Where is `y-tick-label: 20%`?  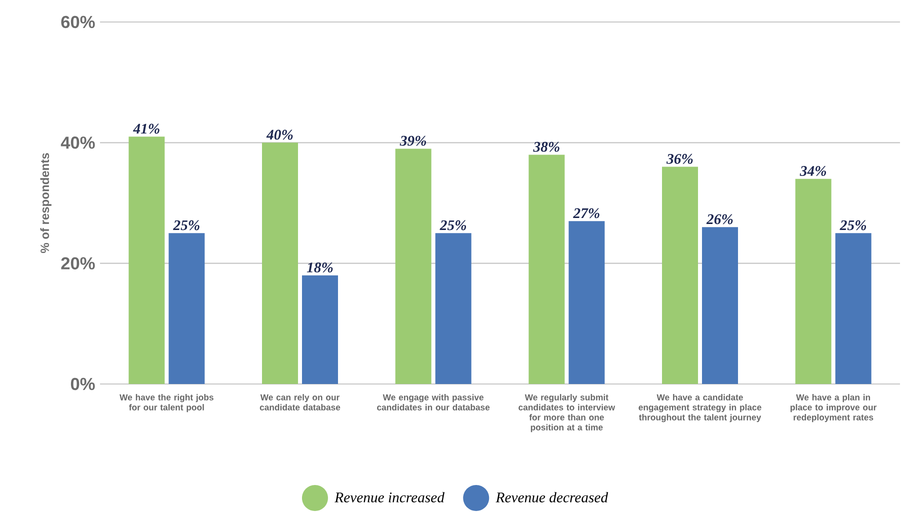 y-tick-label: 20% is located at coordinates (78, 263).